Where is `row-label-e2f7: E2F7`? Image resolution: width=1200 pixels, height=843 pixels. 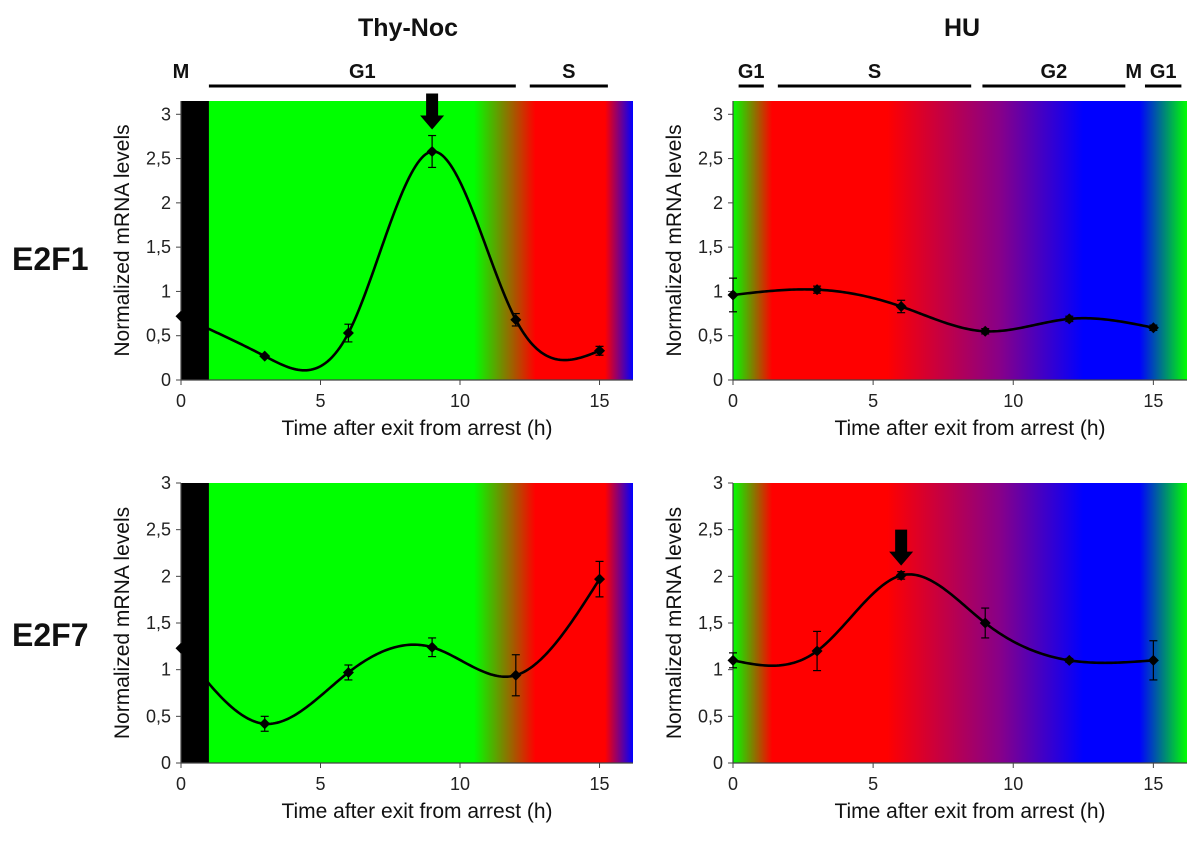 row-label-e2f7: E2F7 is located at coordinates (50, 635).